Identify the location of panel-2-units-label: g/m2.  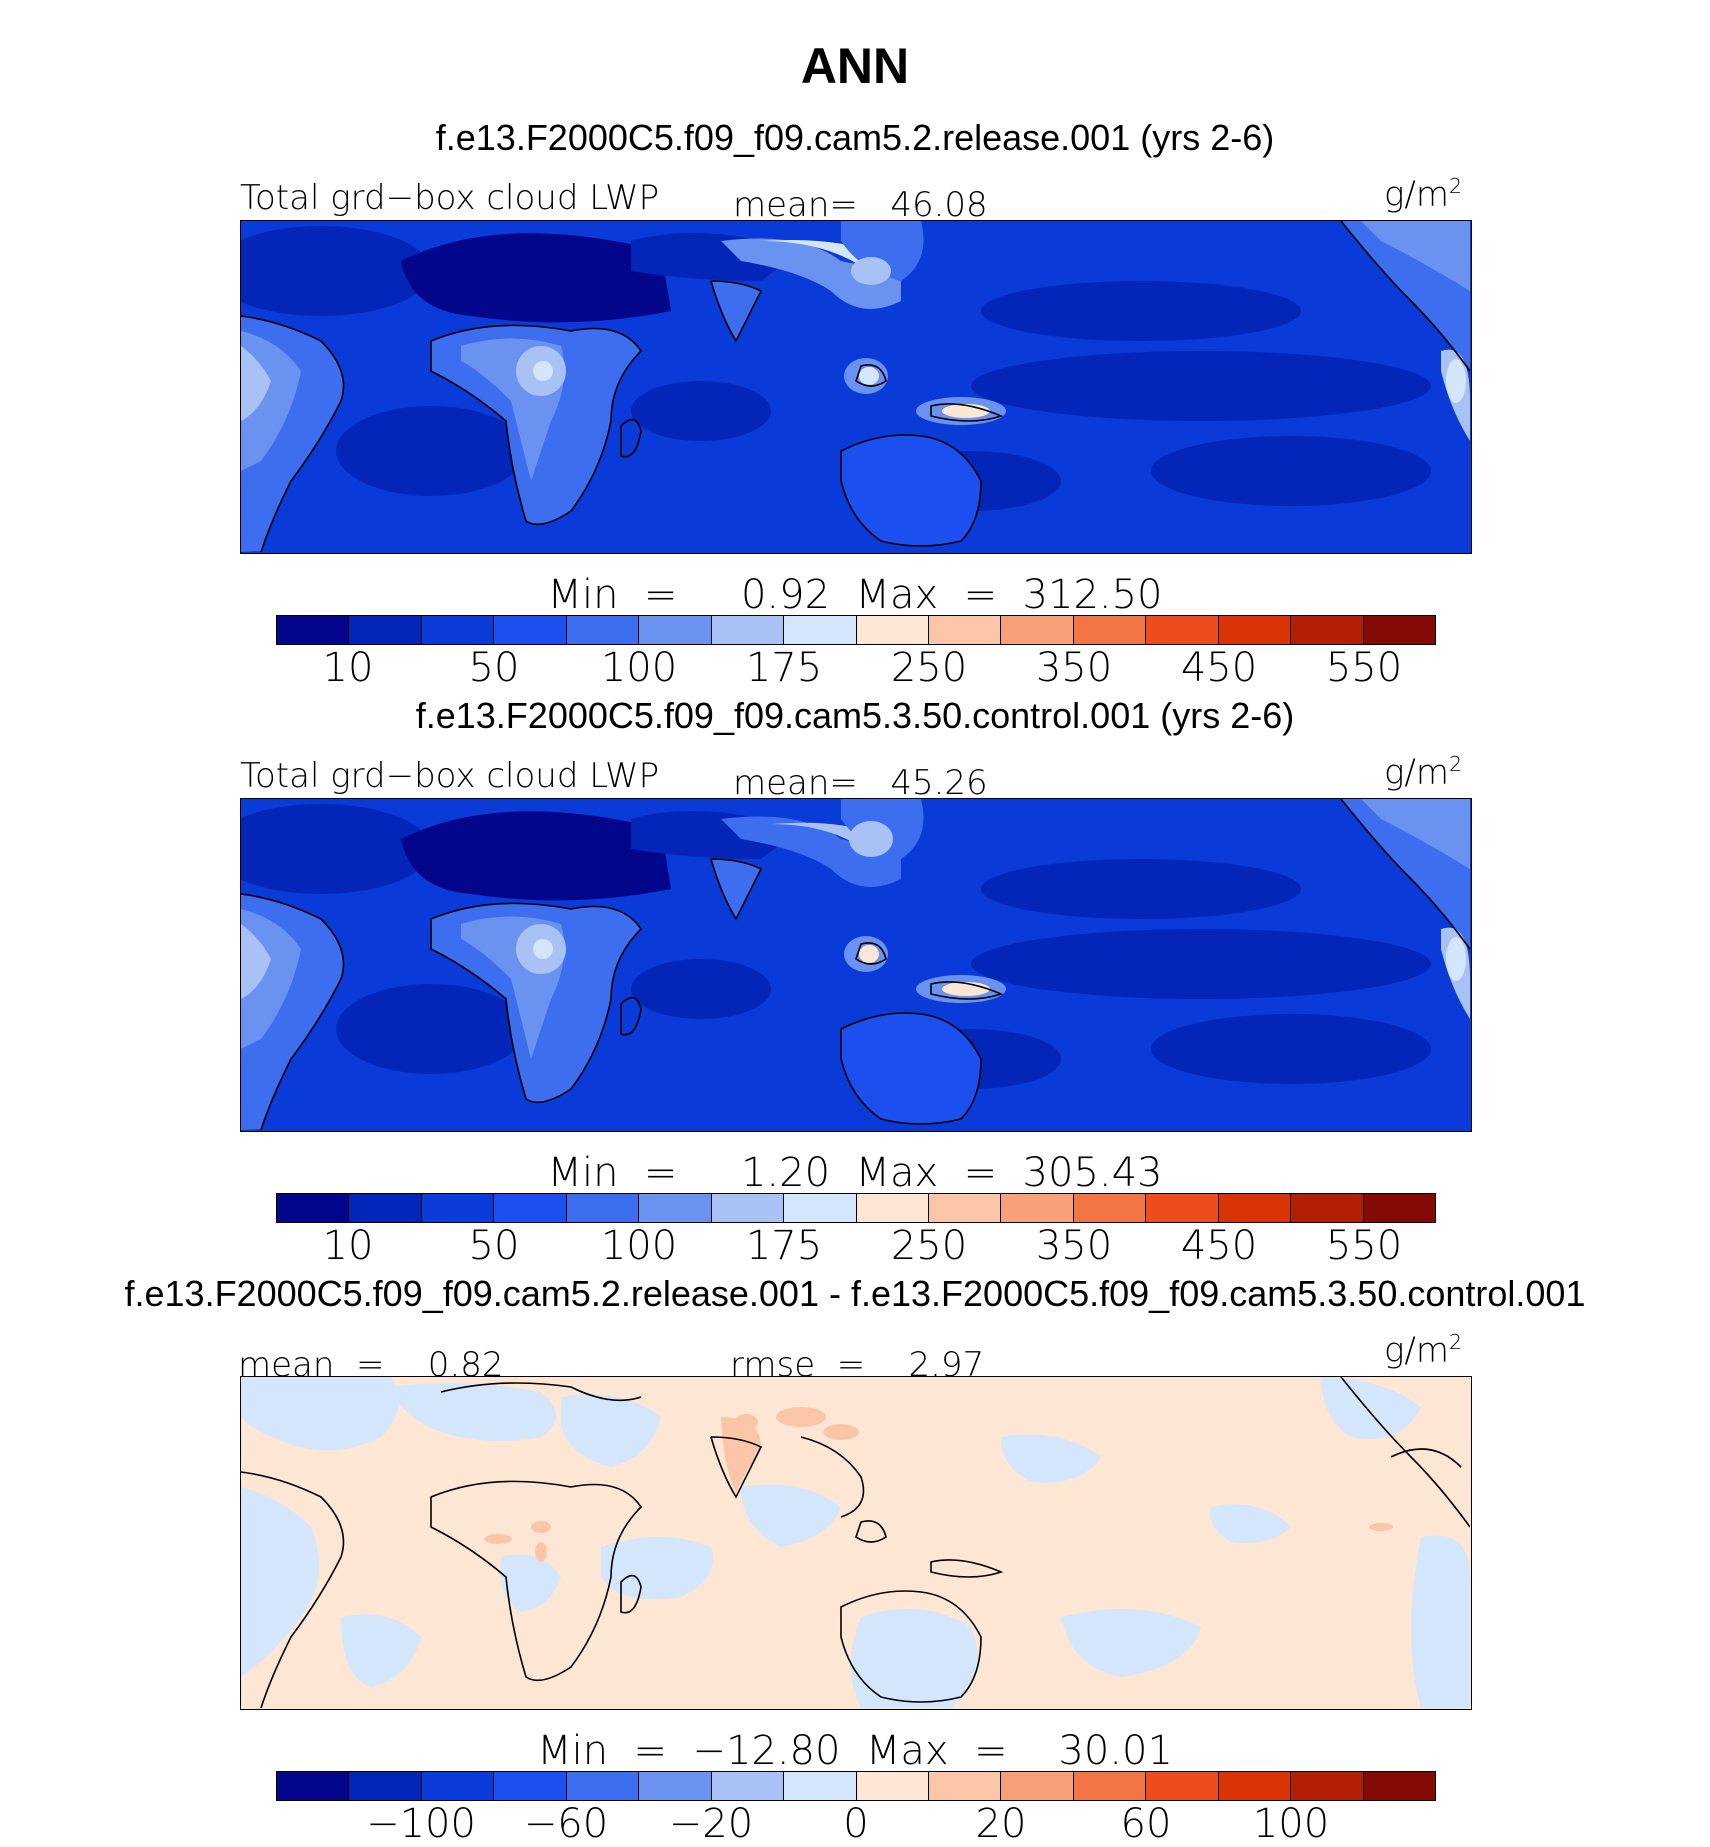
(1423, 772).